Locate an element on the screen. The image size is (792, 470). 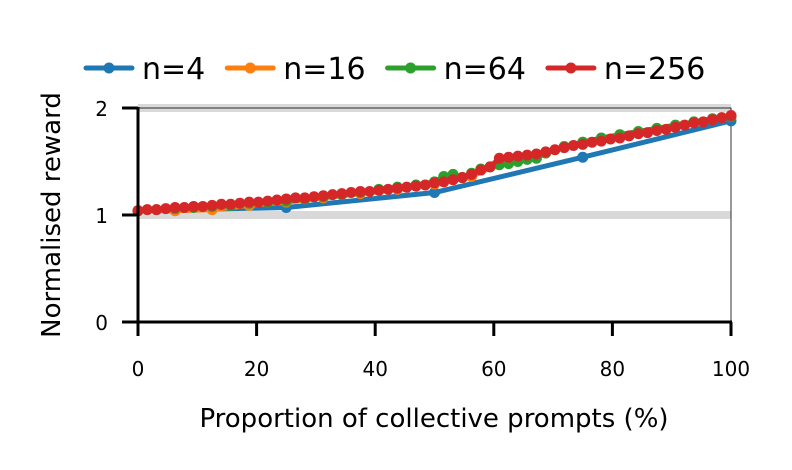
legend-label-n256: n=256 is located at coordinates (654, 69).